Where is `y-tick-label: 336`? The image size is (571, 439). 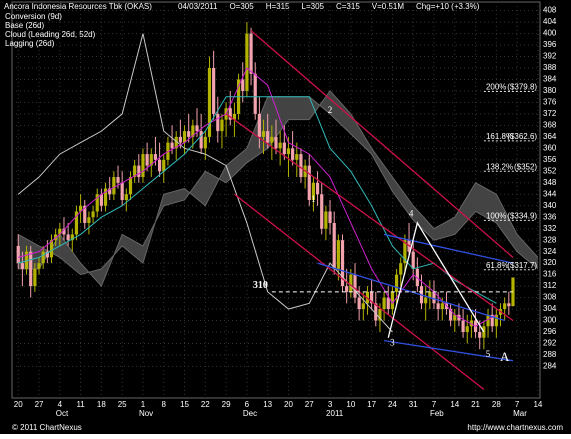
y-tick-label: 336 is located at coordinates (550, 216).